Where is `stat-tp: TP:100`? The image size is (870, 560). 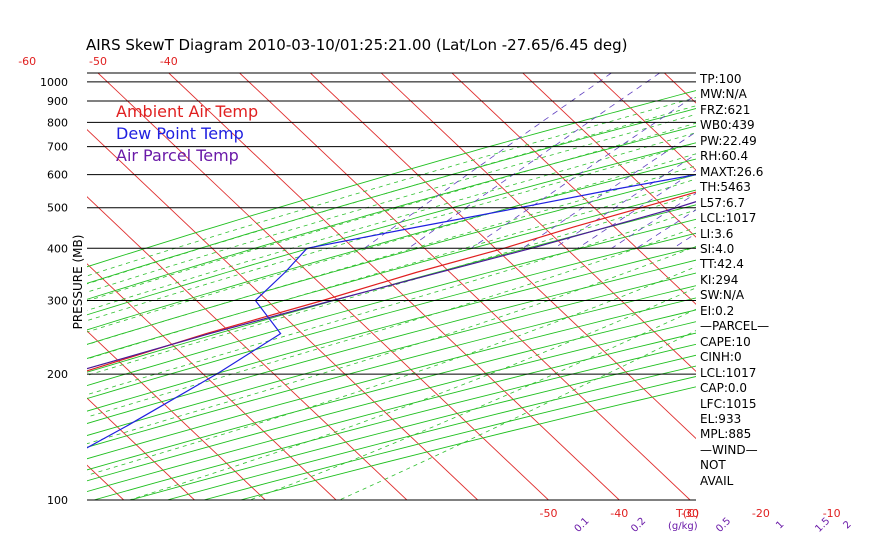 stat-tp: TP:100 is located at coordinates (721, 79).